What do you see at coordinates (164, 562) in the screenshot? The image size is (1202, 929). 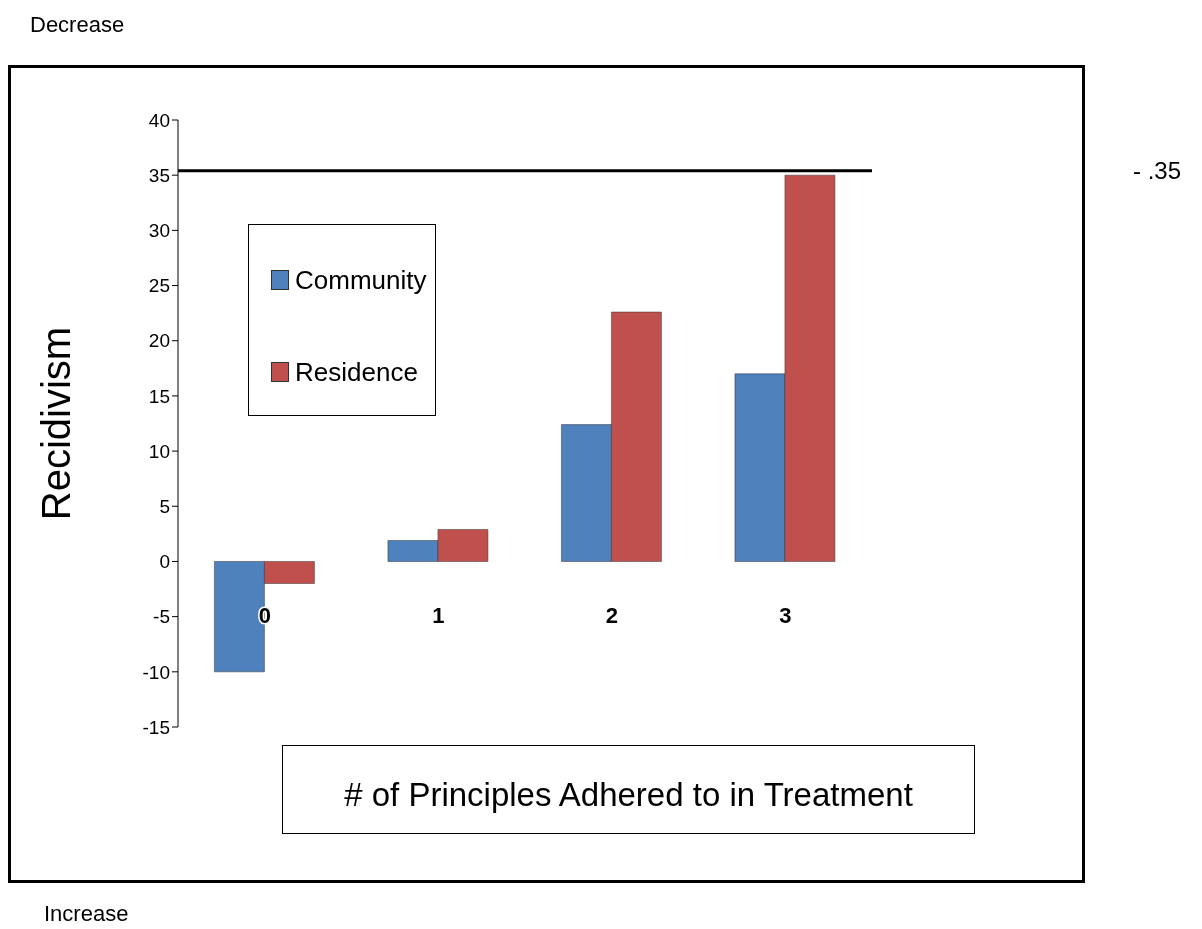 I see `y-tick-label: 0` at bounding box center [164, 562].